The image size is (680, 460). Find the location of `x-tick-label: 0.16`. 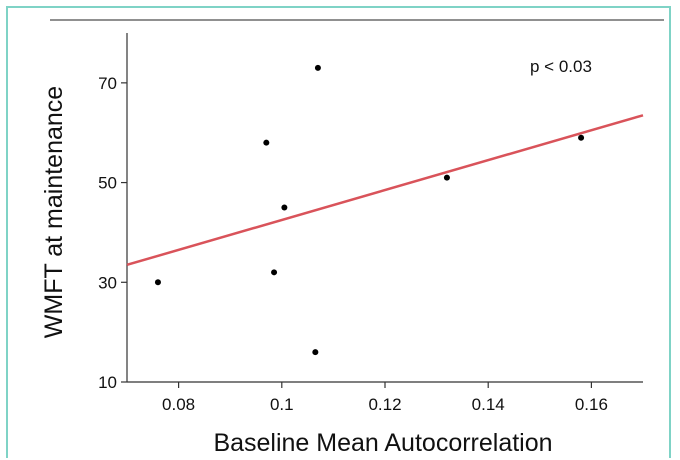

x-tick-label: 0.16 is located at coordinates (591, 404).